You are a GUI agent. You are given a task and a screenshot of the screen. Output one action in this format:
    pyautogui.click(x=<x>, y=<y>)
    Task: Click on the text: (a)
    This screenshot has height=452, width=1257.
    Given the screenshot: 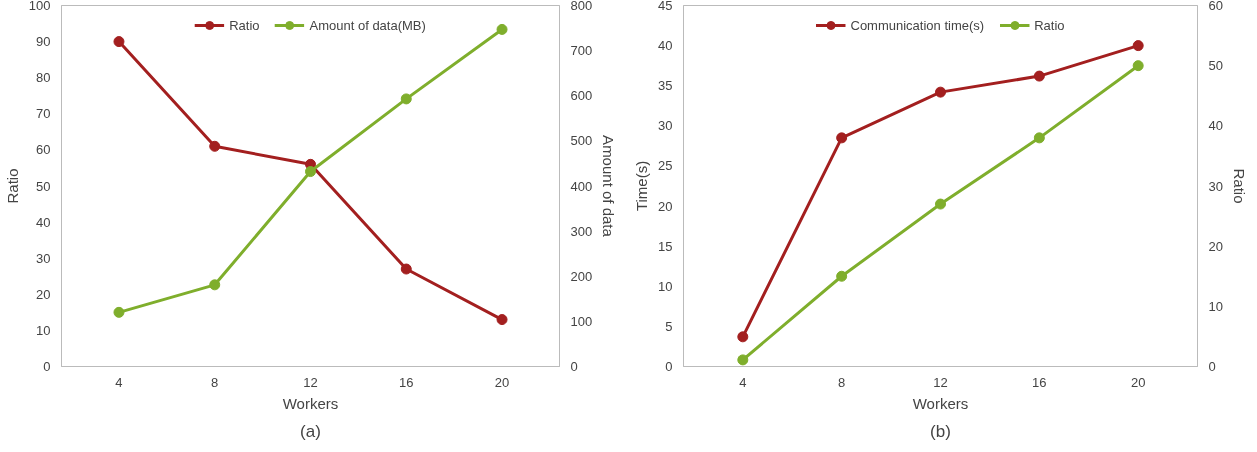 What is the action you would take?
    pyautogui.click(x=310, y=431)
    